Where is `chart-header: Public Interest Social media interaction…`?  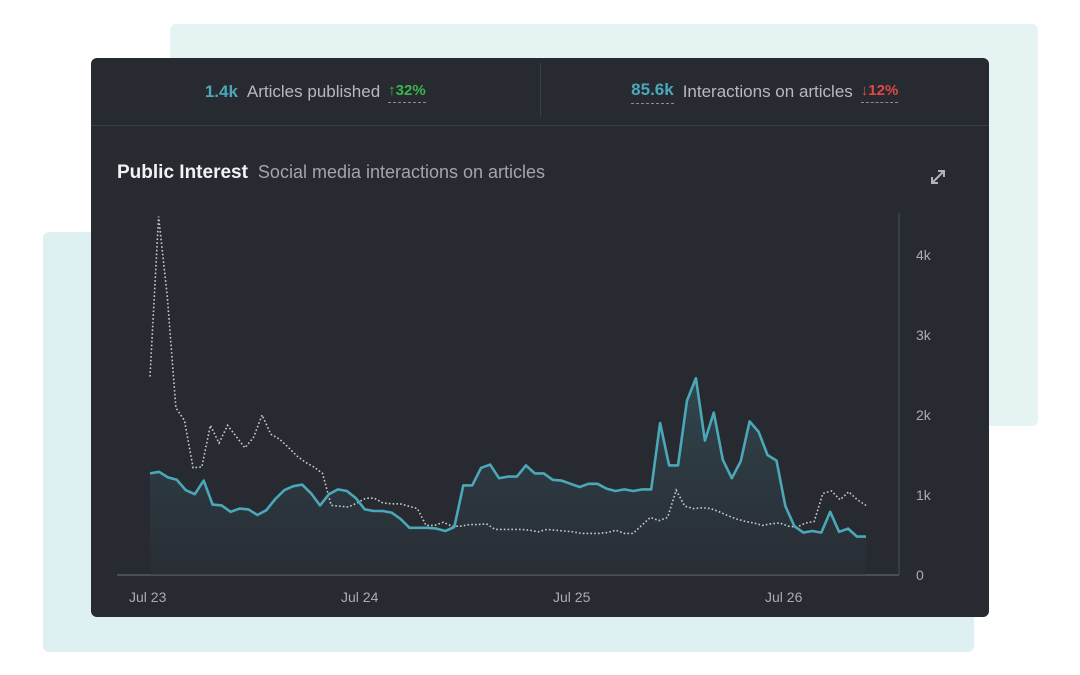
chart-header: Public Interest Social media interaction… is located at coordinates (331, 173).